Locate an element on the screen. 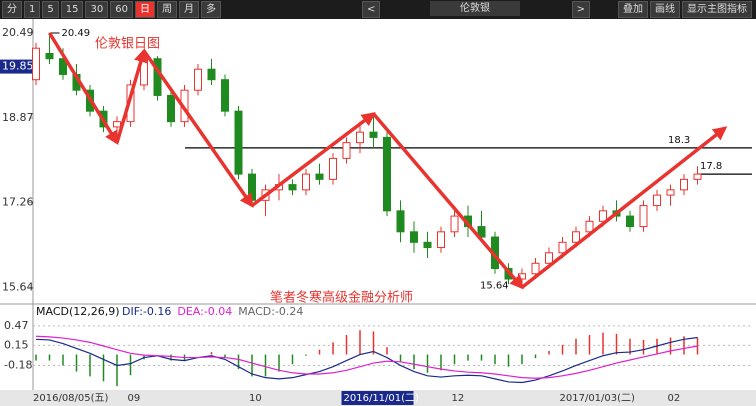  toolbar-button: 叠加 is located at coordinates (633, 9).